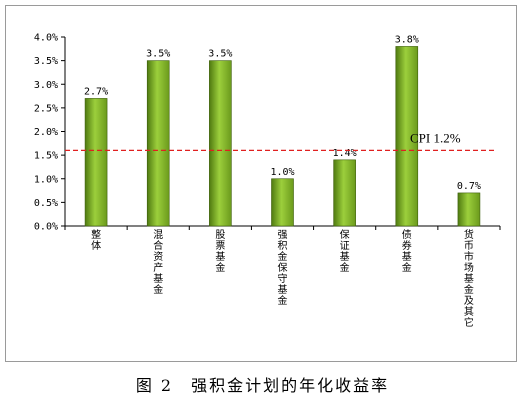 The width and height of the screenshot is (525, 414). What do you see at coordinates (407, 39) in the screenshot?
I see `data-label: 3.8%` at bounding box center [407, 39].